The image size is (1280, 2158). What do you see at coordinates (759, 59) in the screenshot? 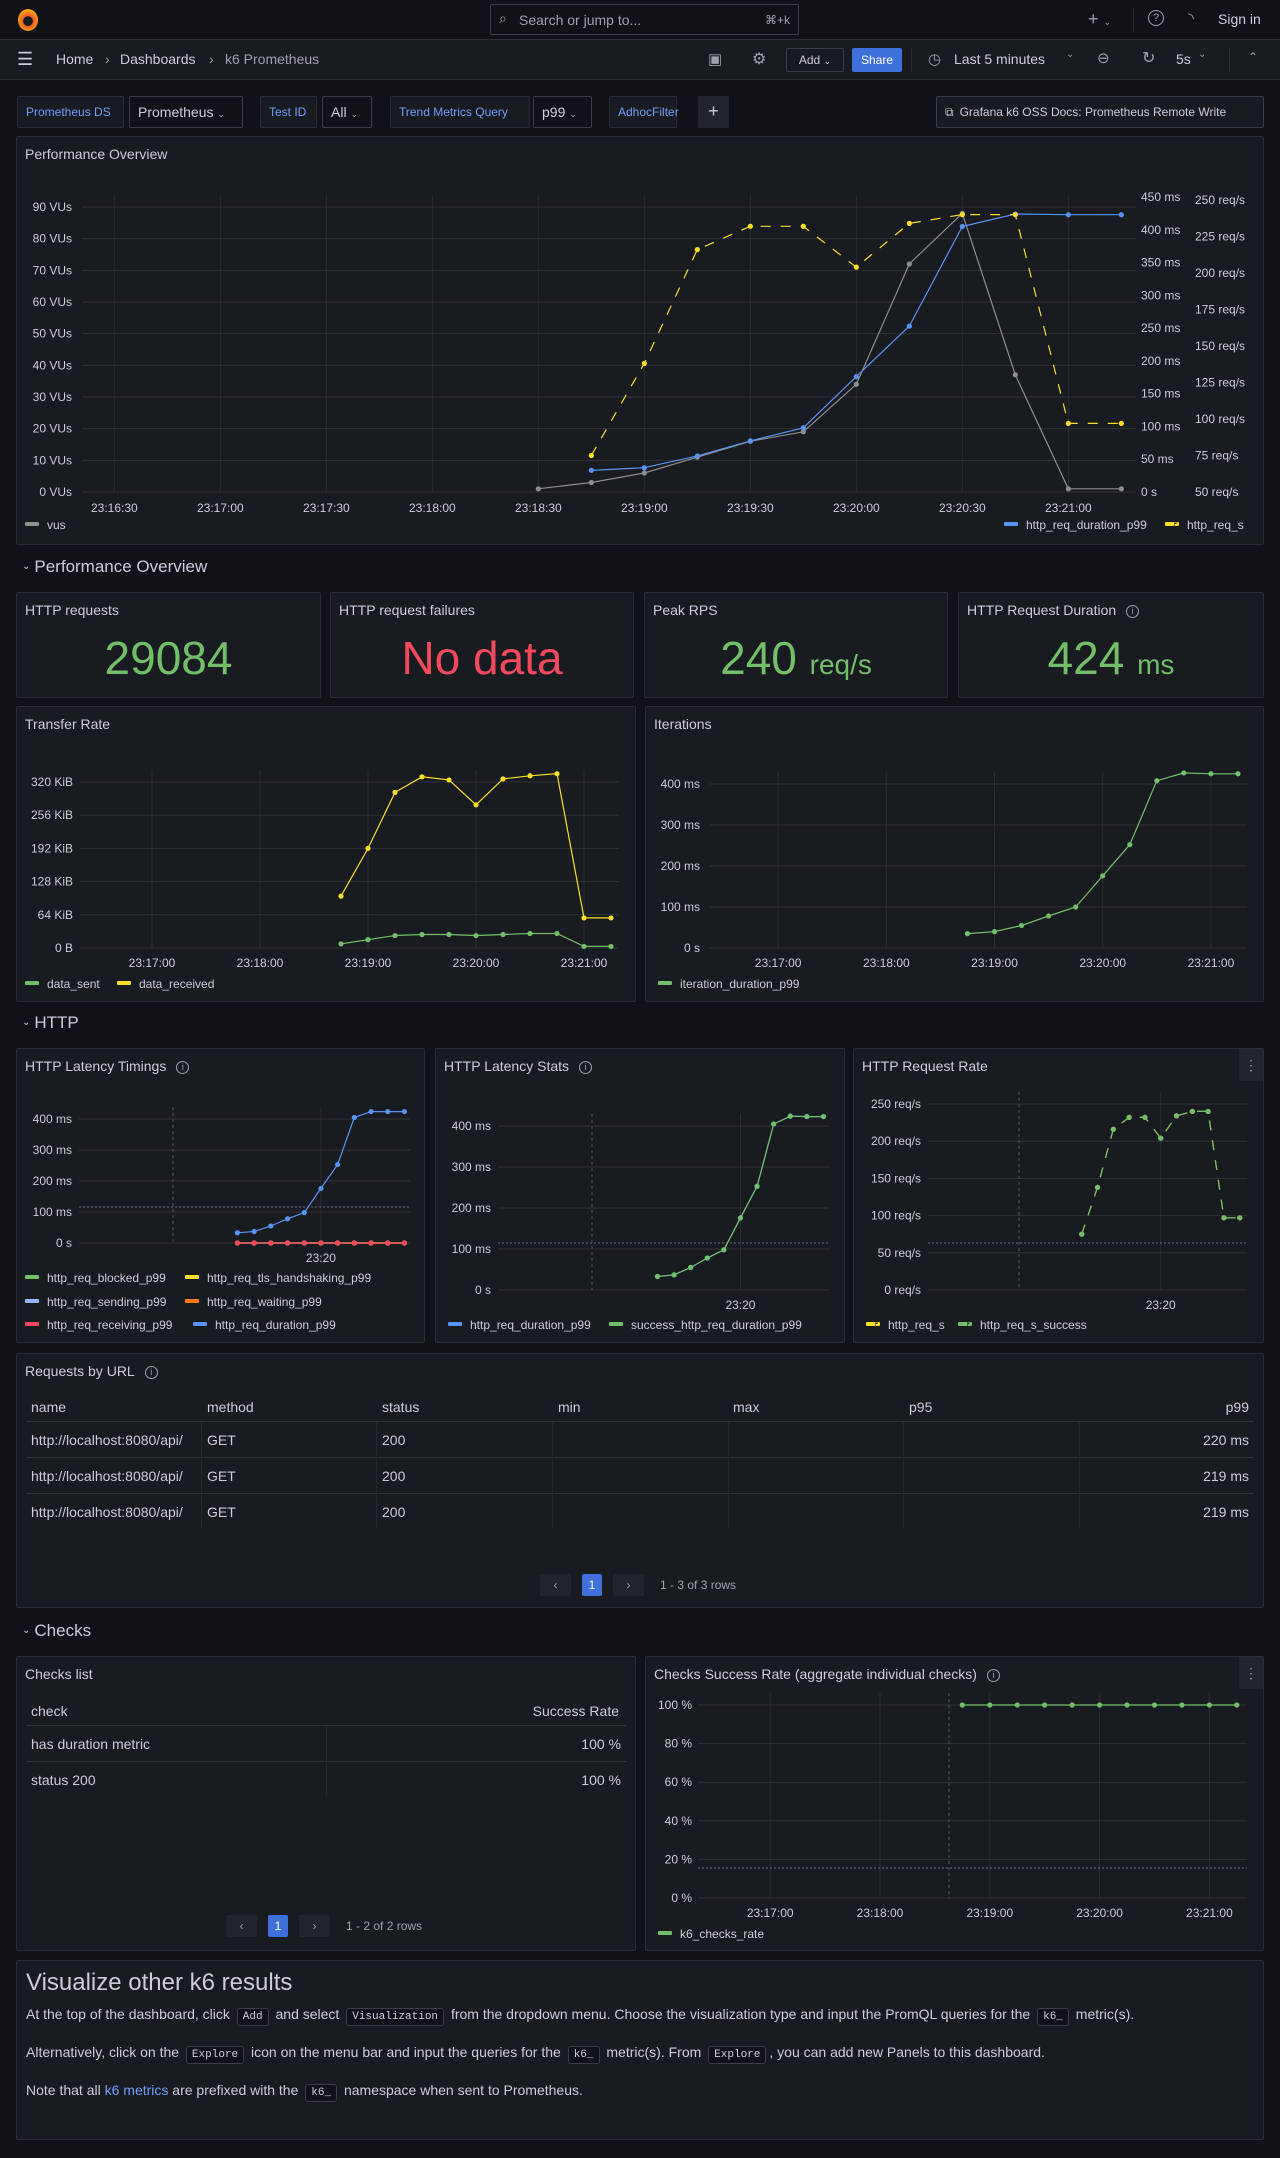
I see `settings-gear-icon: ⚙` at bounding box center [759, 59].